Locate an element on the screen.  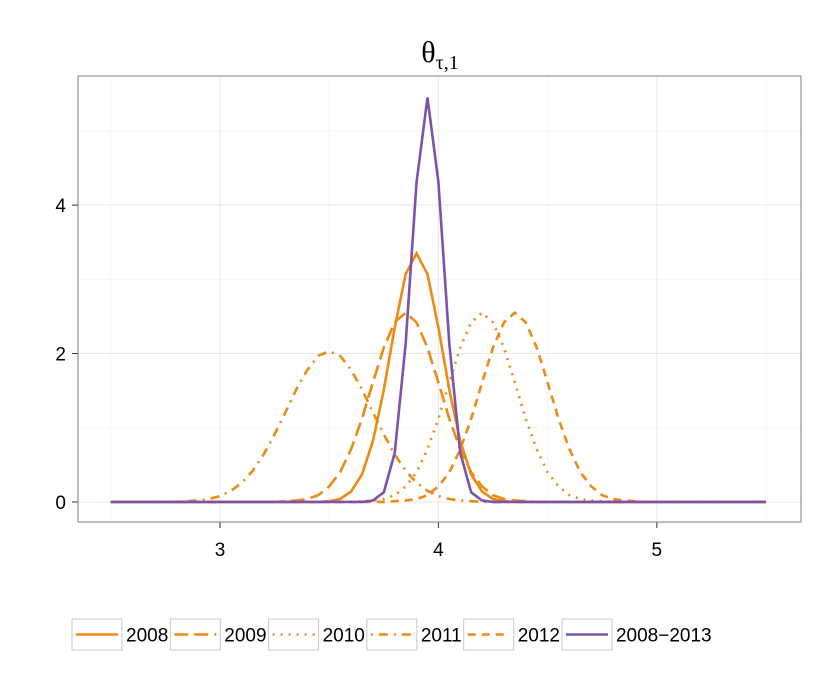
y-tick-label: 0 is located at coordinates (60, 503).